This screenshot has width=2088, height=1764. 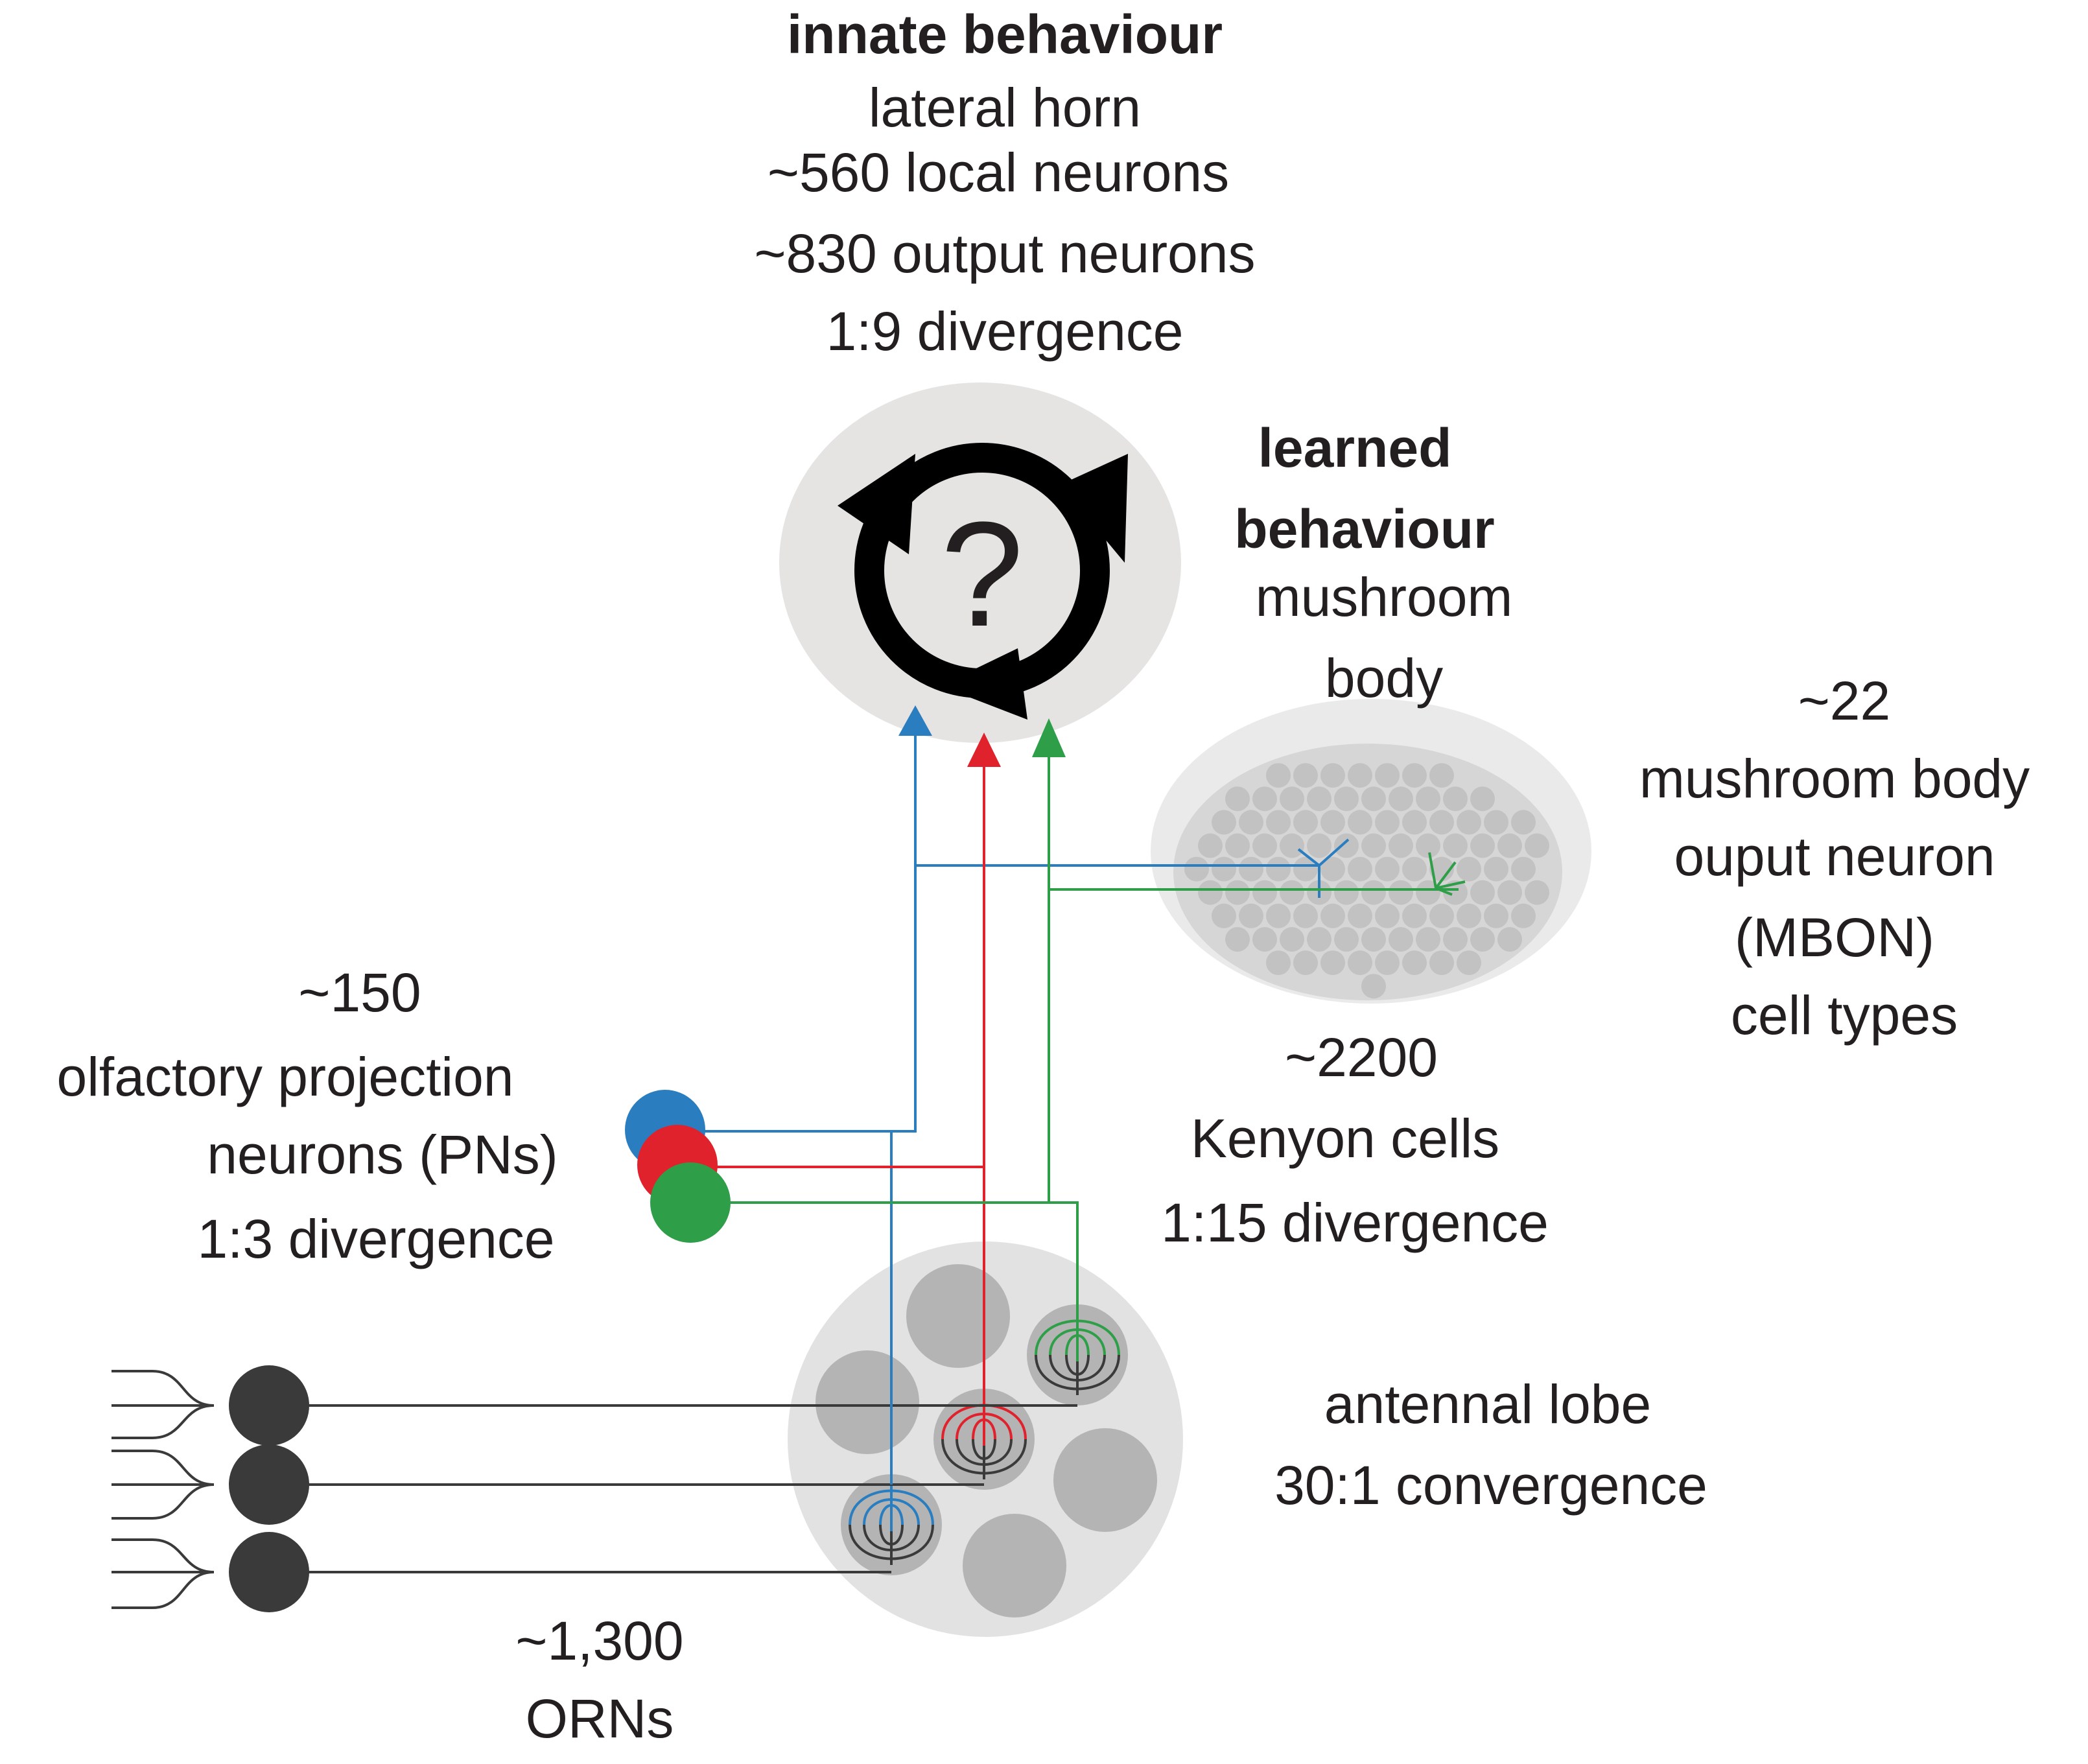 I want to click on antennal-lobe-labels: antennal lobe 30:1 convergence, so click(x=1490, y=1445).